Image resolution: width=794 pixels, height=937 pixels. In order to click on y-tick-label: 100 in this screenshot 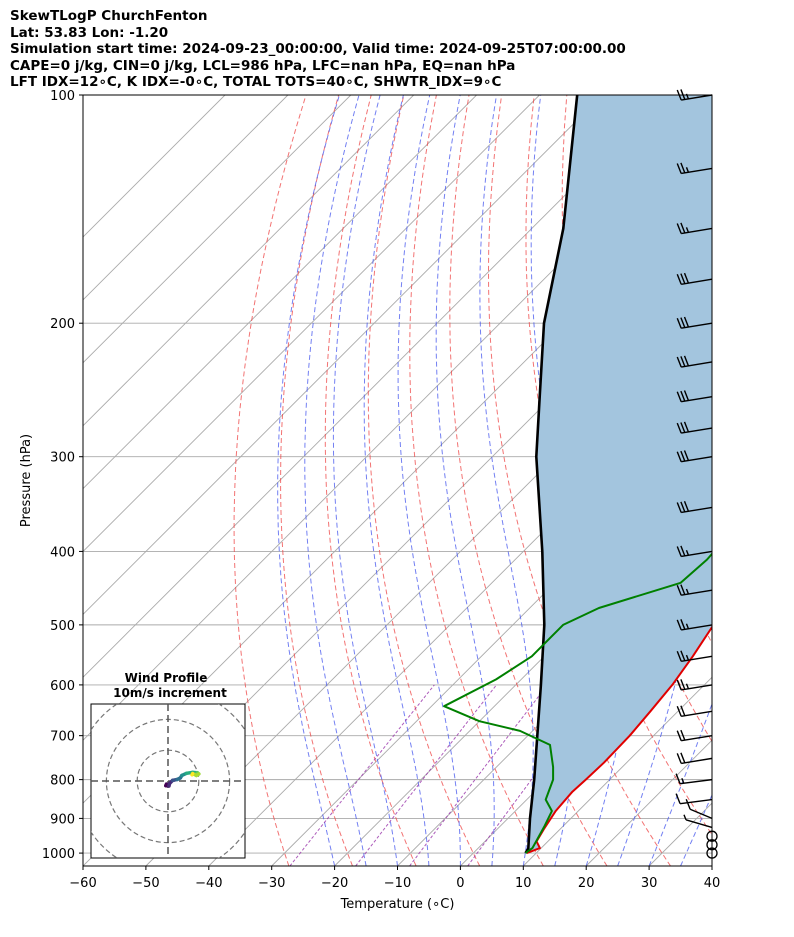, I will do `click(62, 96)`.